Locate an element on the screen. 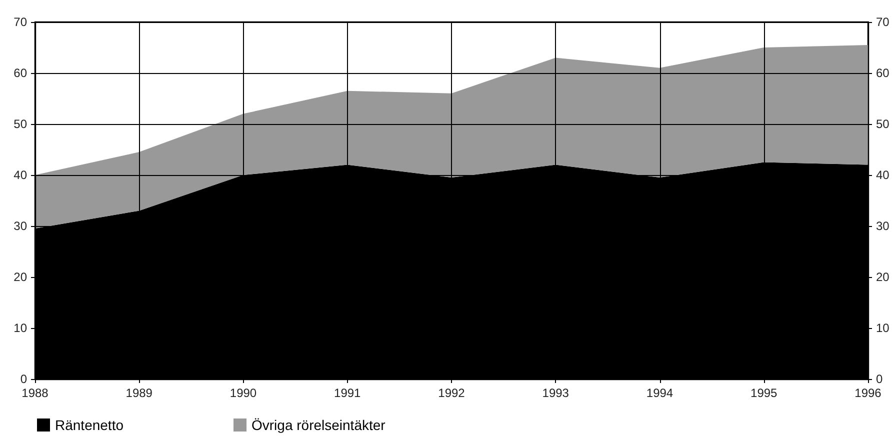 This screenshot has width=896, height=439. x-tick-label: 1992 is located at coordinates (452, 393).